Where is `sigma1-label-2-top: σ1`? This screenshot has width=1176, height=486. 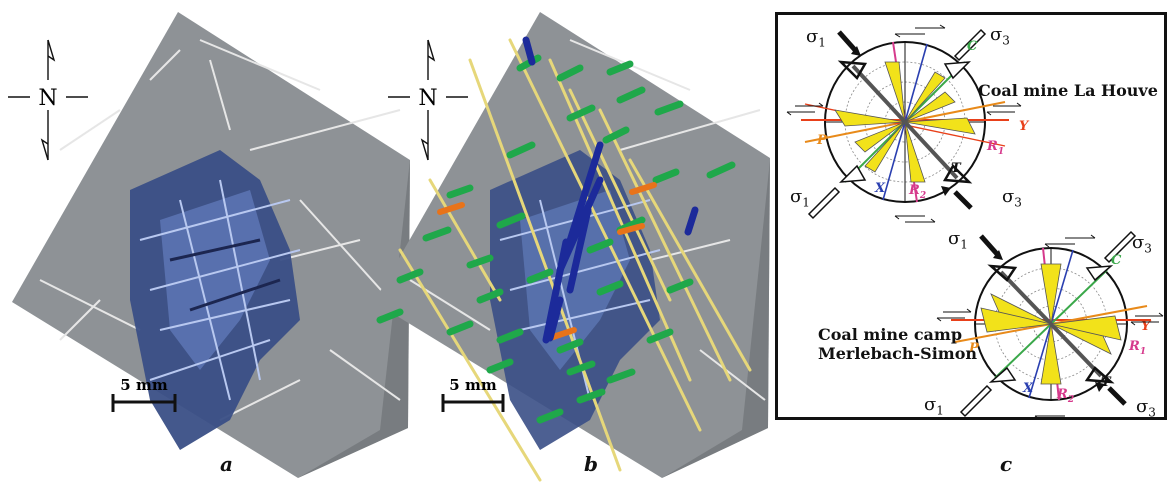
sigma1-label-2-top: σ1 is located at coordinates (958, 240).